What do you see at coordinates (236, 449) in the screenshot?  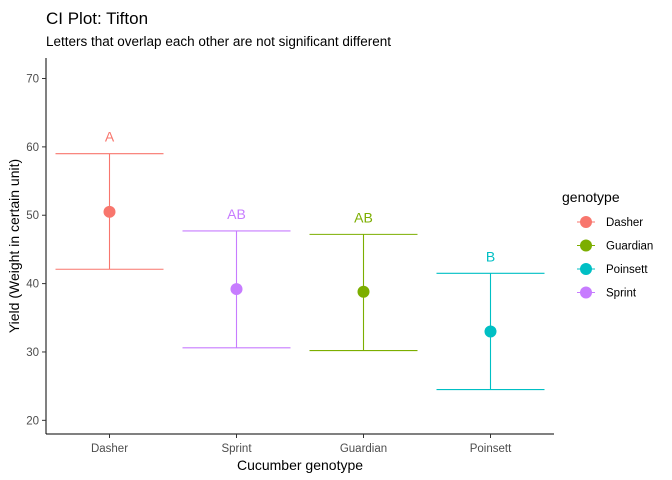 I see `x-tick-label: Sprint` at bounding box center [236, 449].